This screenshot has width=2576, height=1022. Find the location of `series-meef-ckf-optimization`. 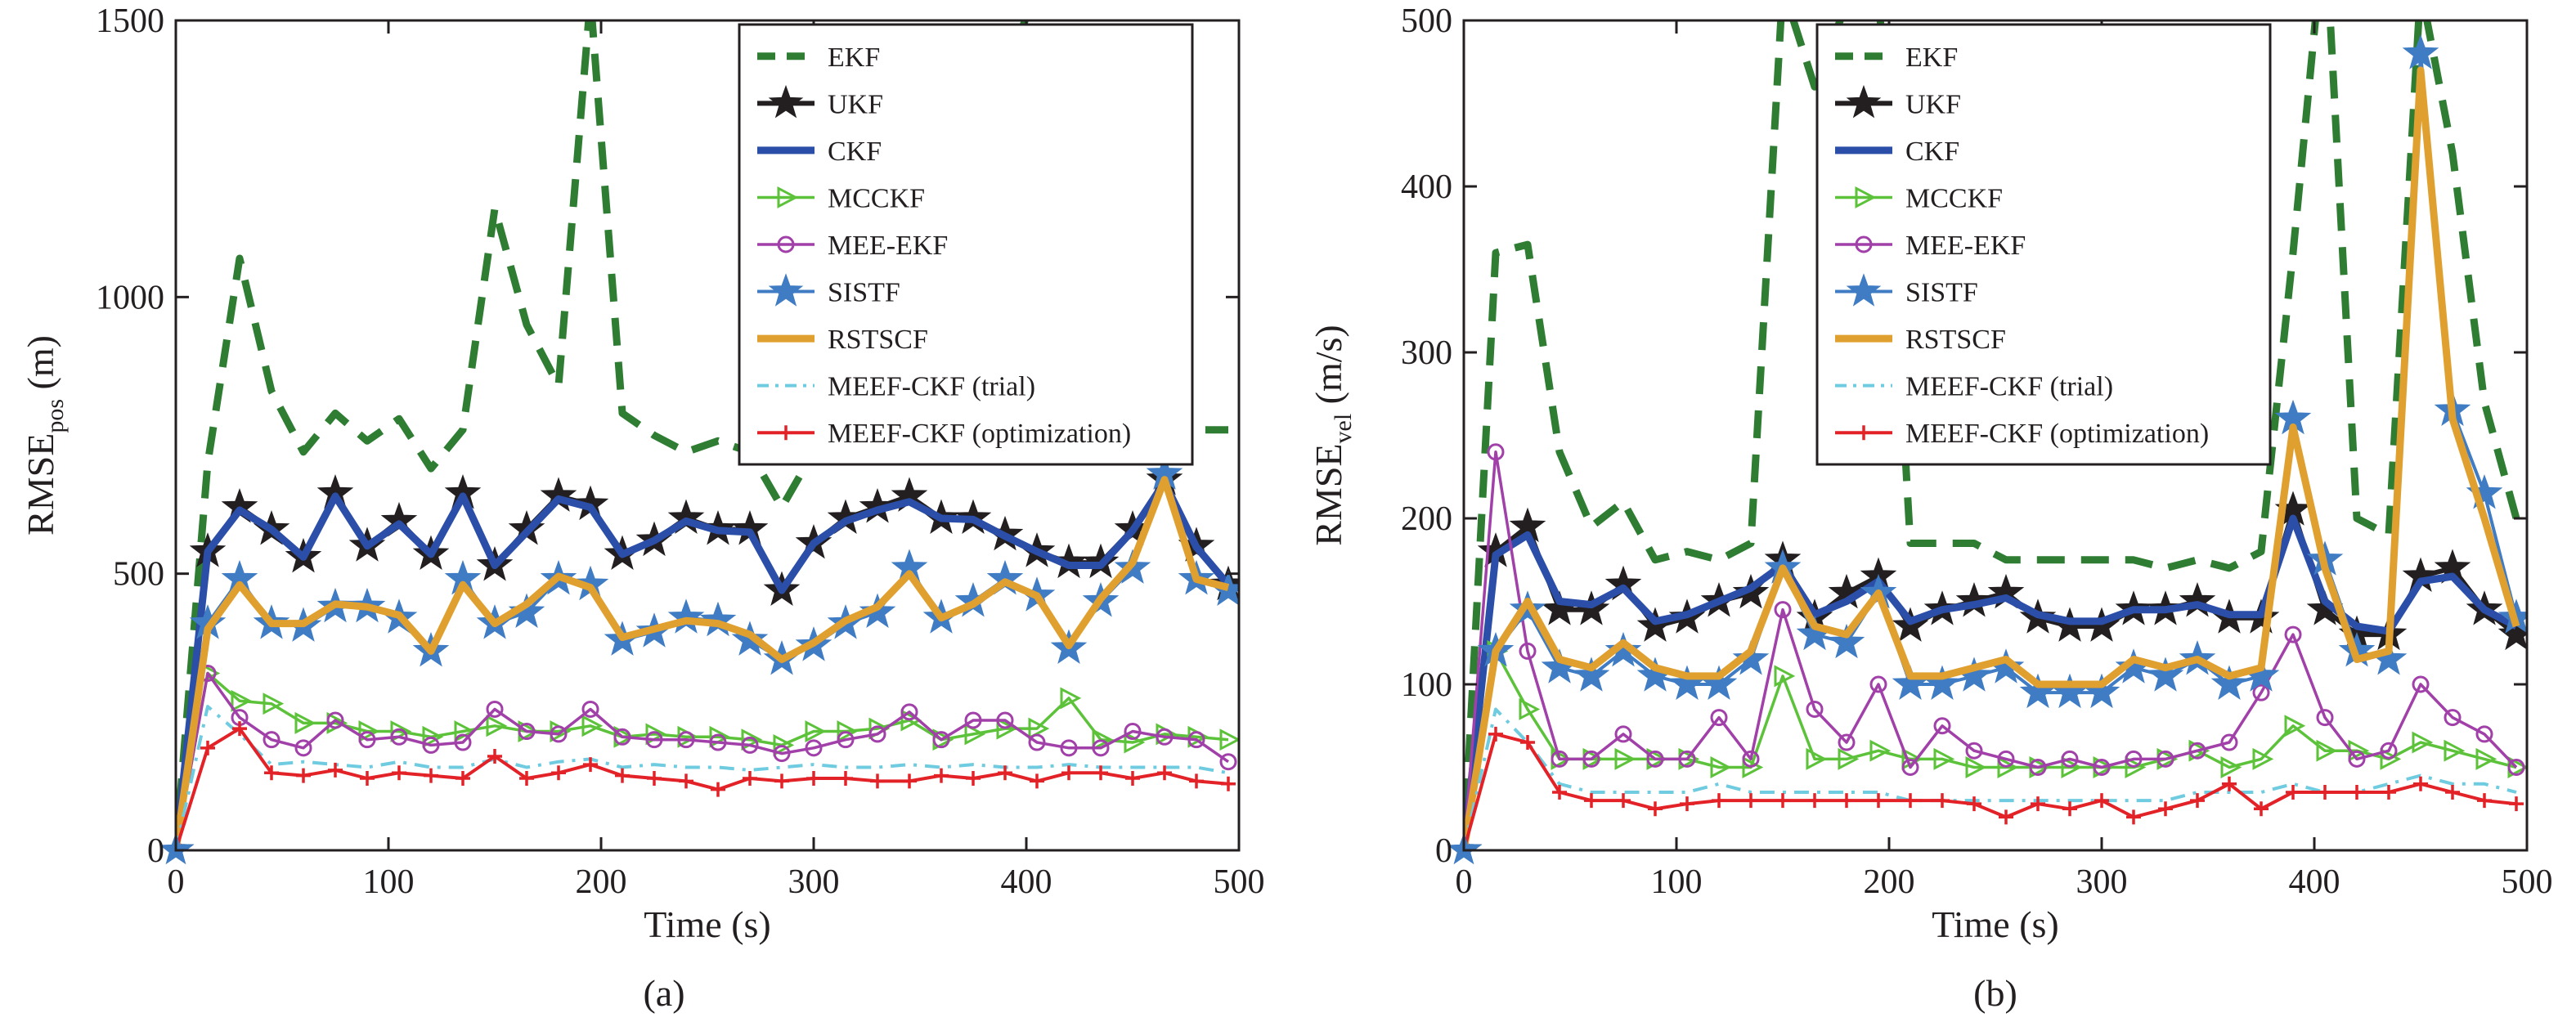

series-meef-ckf-optimization is located at coordinates (1994, 788).